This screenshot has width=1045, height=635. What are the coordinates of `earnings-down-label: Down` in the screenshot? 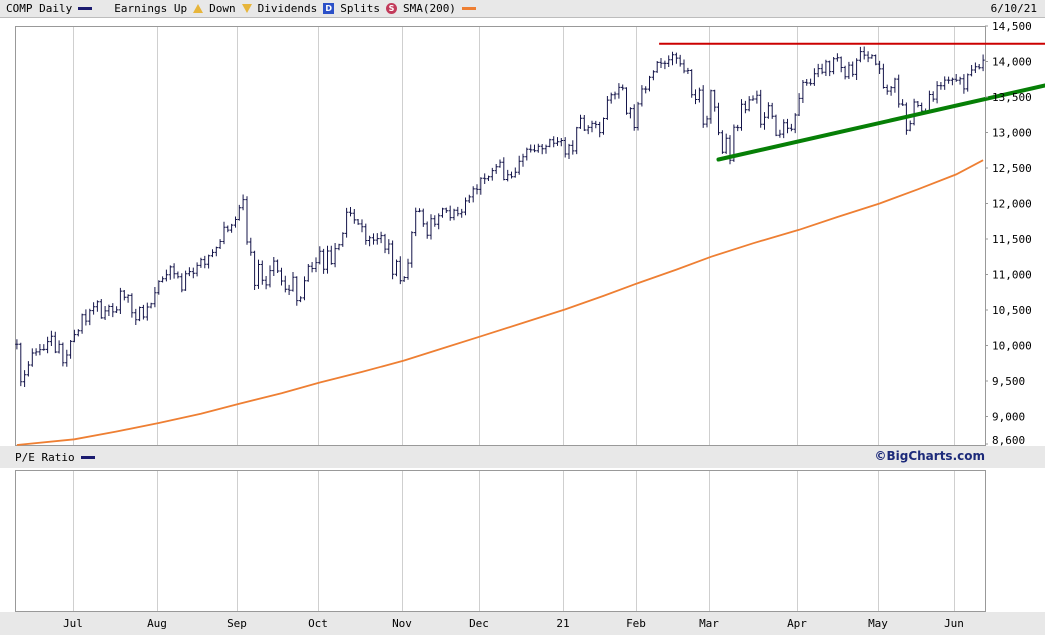 It's located at (222, 8).